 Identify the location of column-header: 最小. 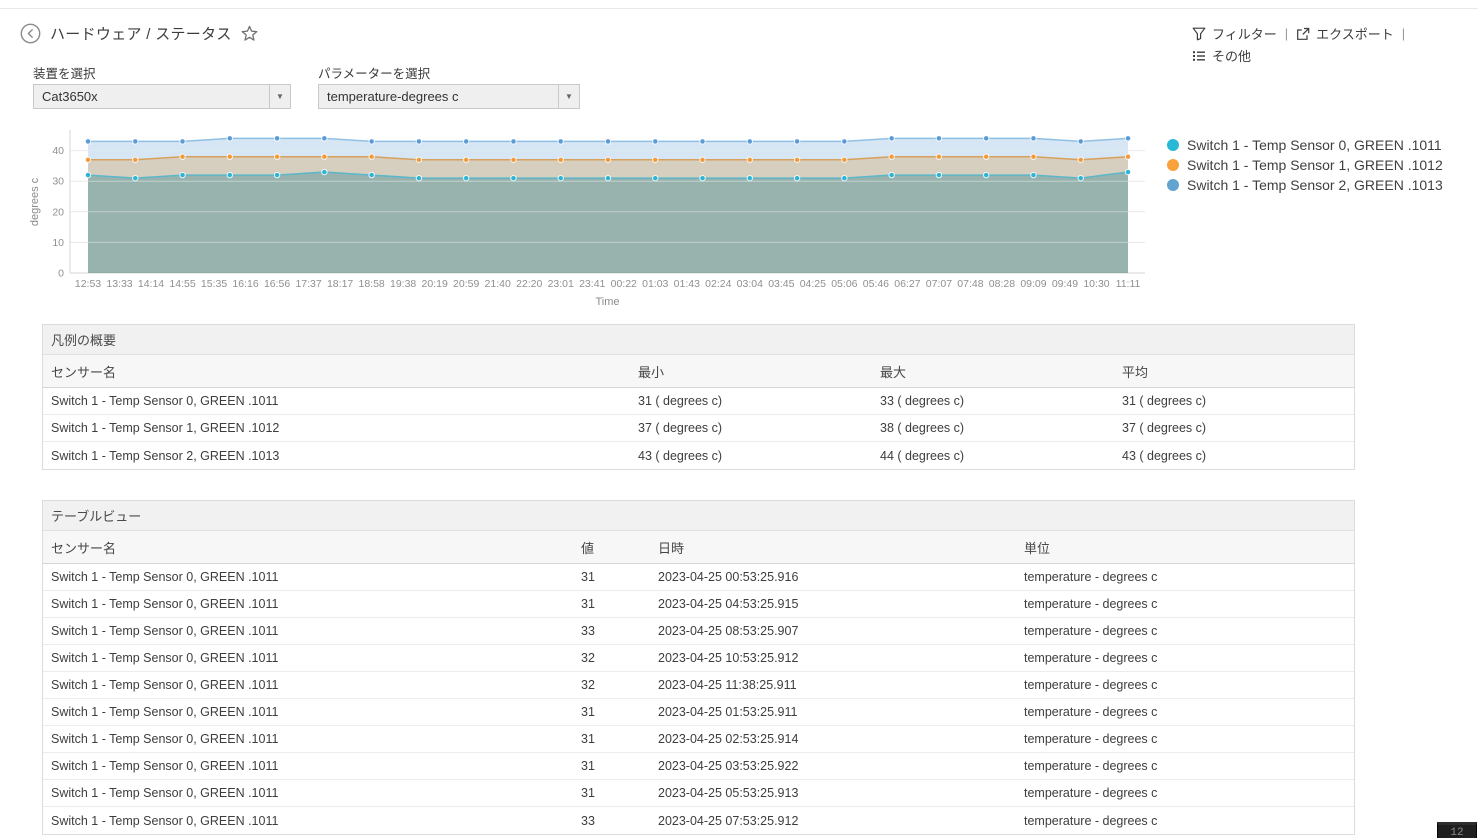
(651, 372).